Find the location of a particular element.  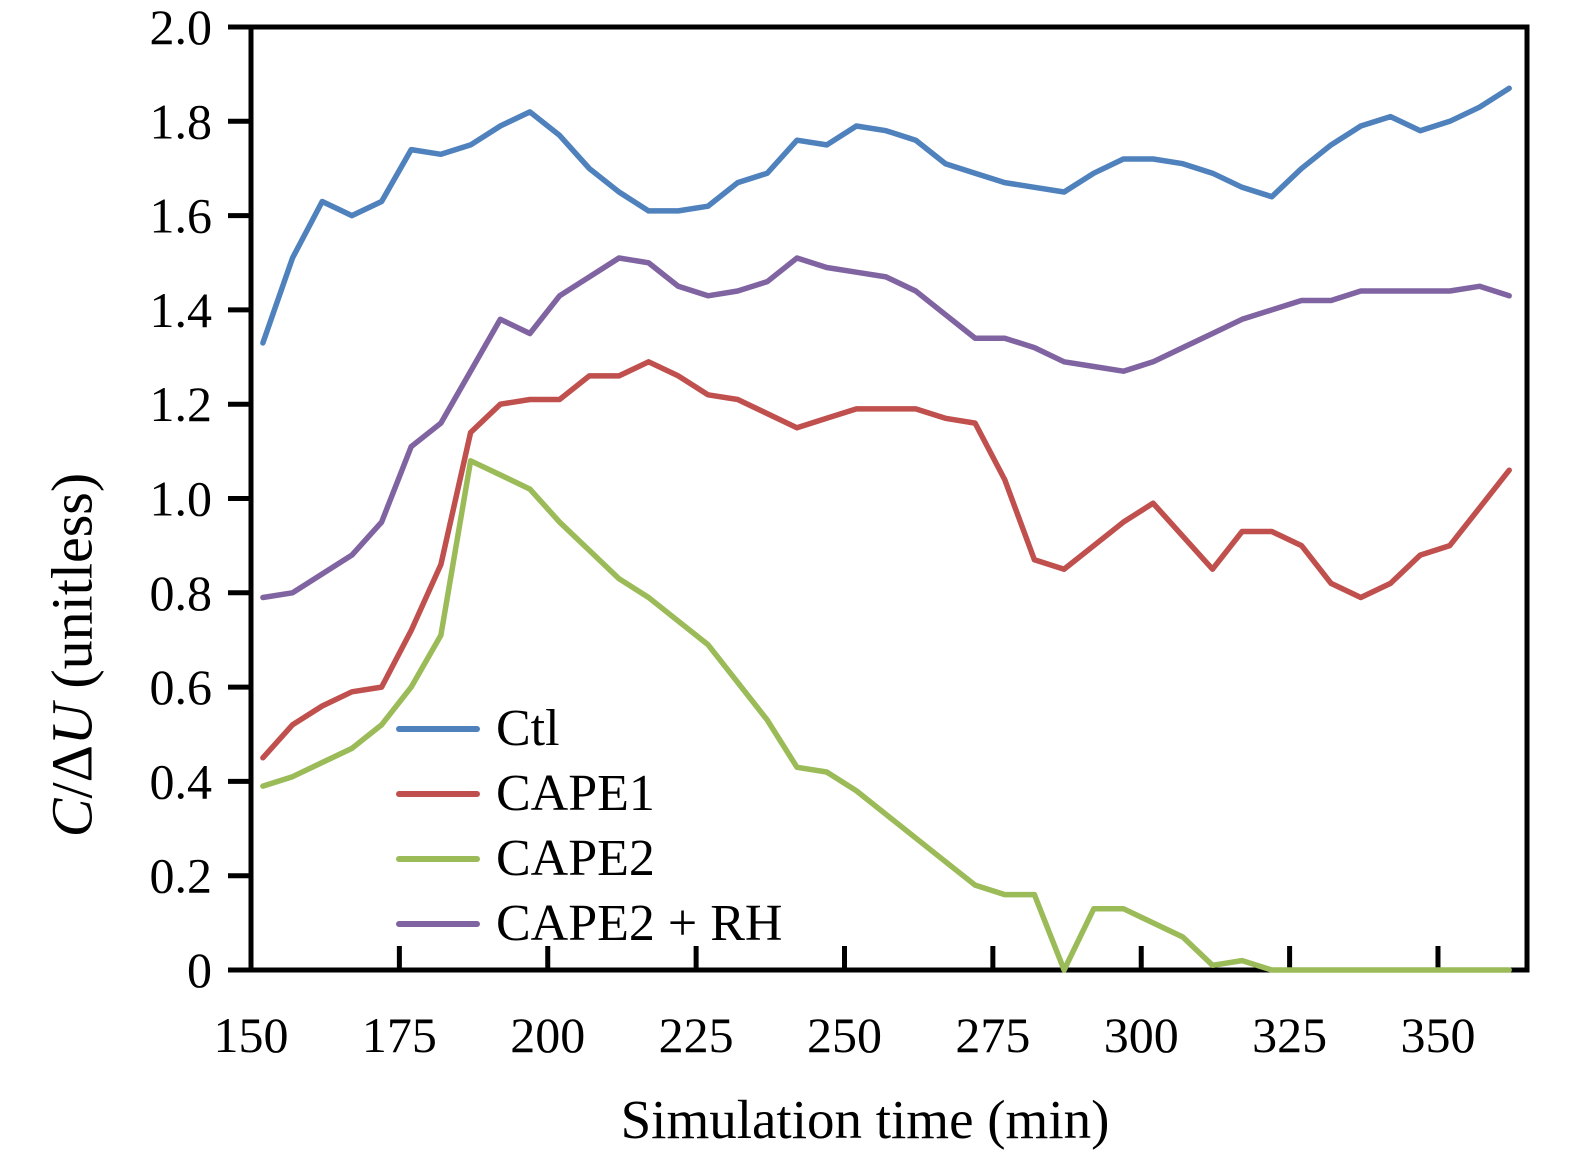

legend-line-sample-ctl is located at coordinates (438, 728).